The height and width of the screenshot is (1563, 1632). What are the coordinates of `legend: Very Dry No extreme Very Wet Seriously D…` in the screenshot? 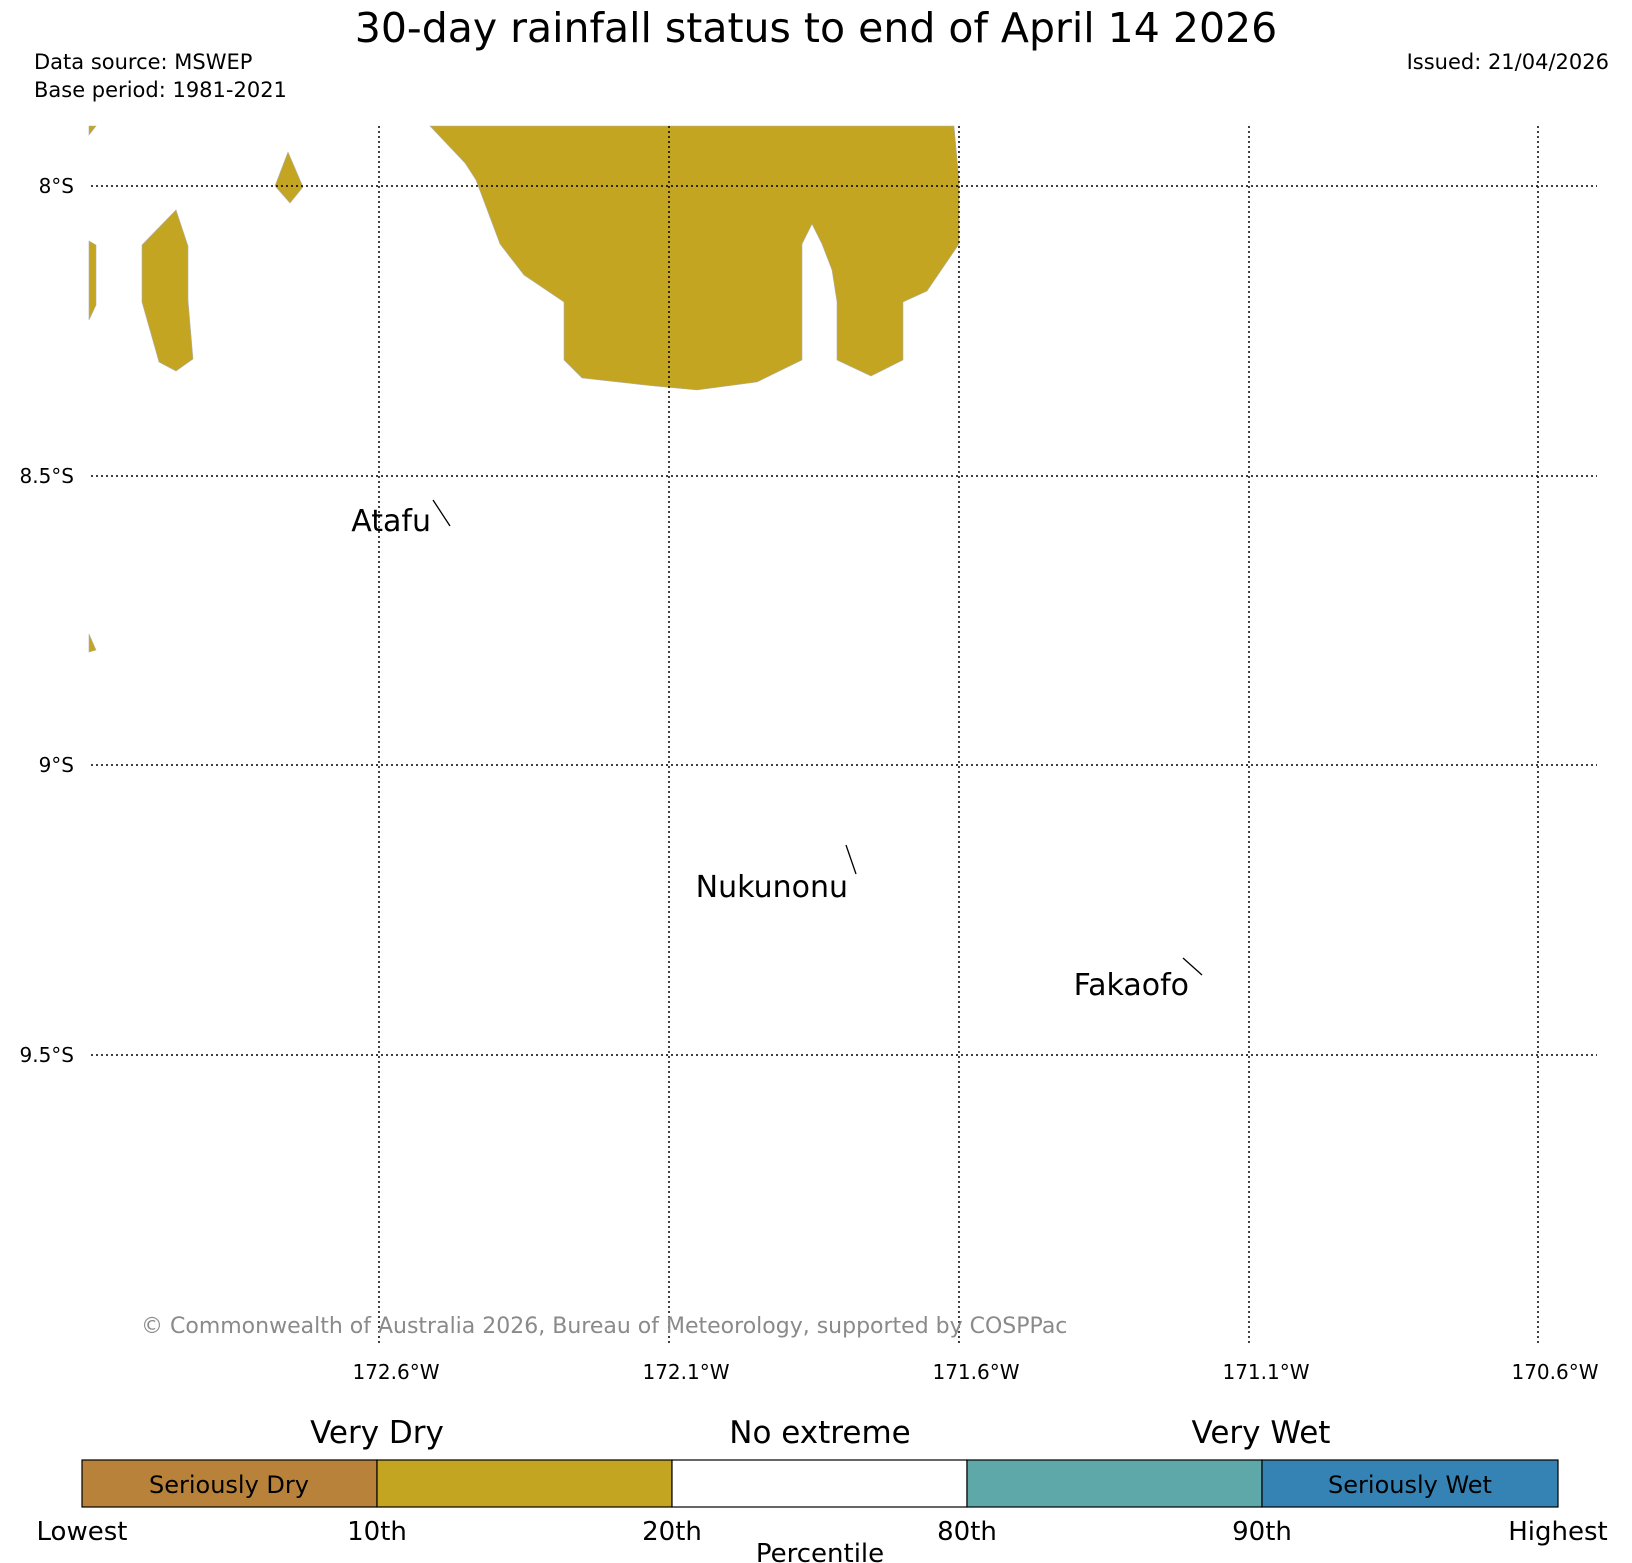 It's located at (822, 1489).